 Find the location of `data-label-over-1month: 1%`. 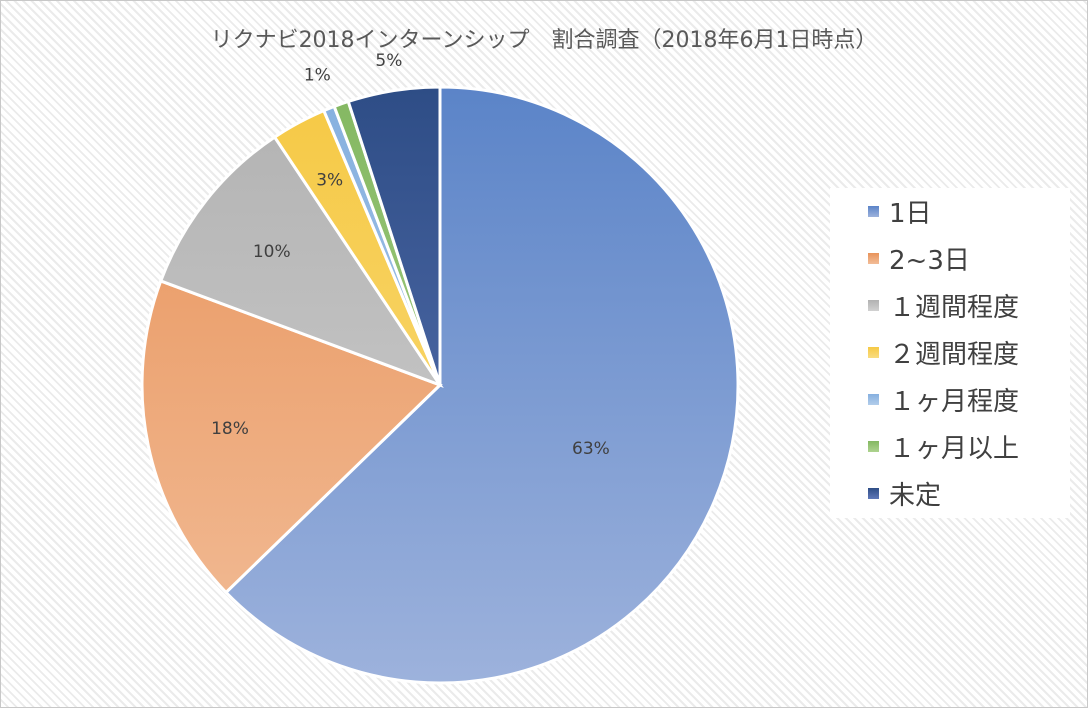

data-label-over-1month: 1% is located at coordinates (317, 76).